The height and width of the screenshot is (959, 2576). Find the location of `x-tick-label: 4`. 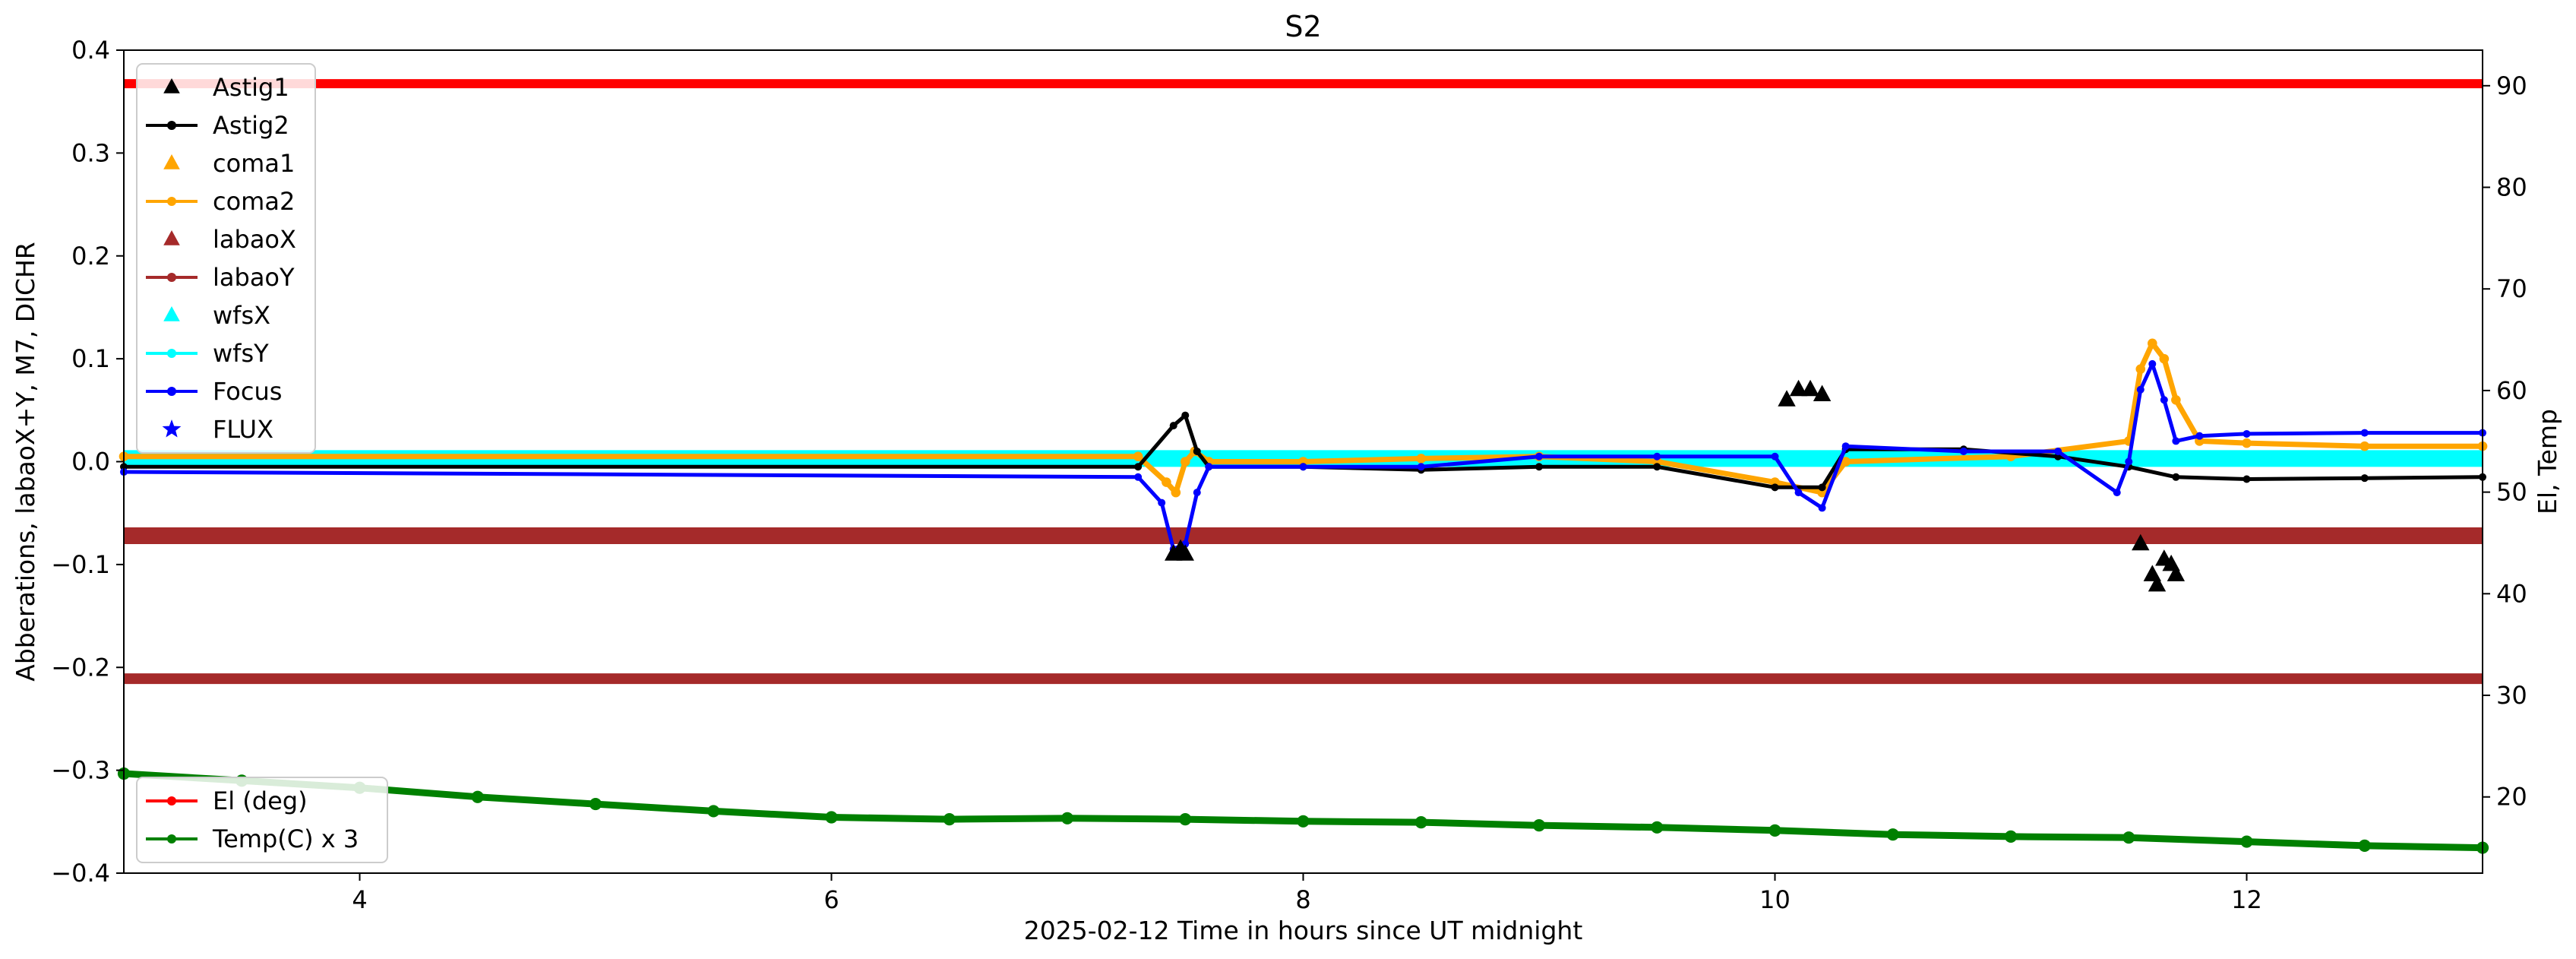

x-tick-label: 4 is located at coordinates (359, 899).